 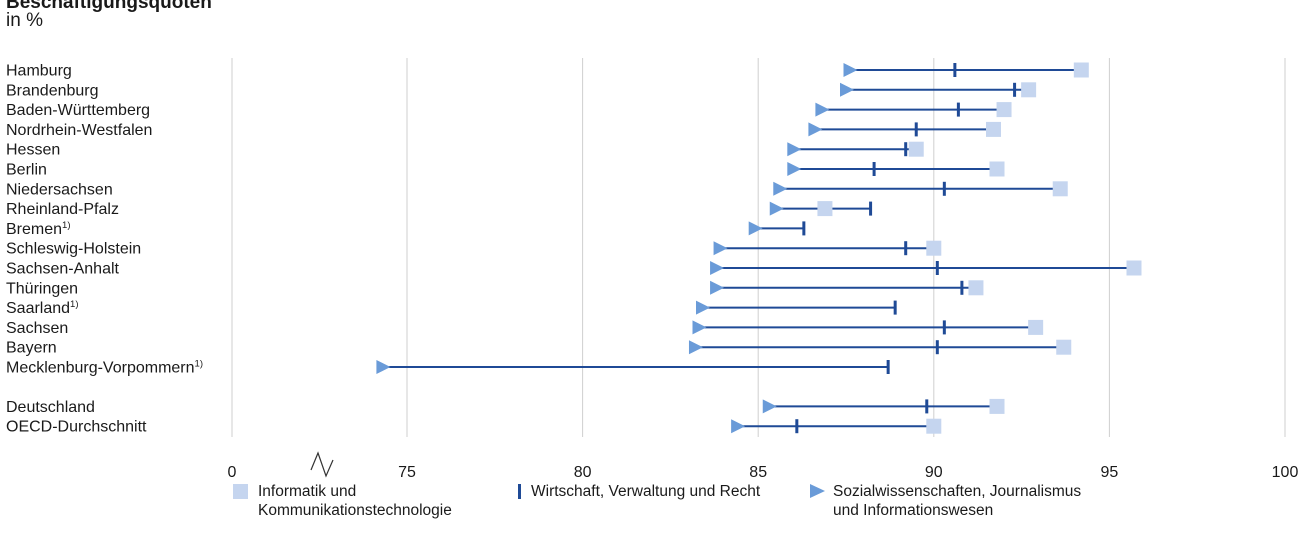 I want to click on x-tick-label: 95, so click(x=1110, y=471).